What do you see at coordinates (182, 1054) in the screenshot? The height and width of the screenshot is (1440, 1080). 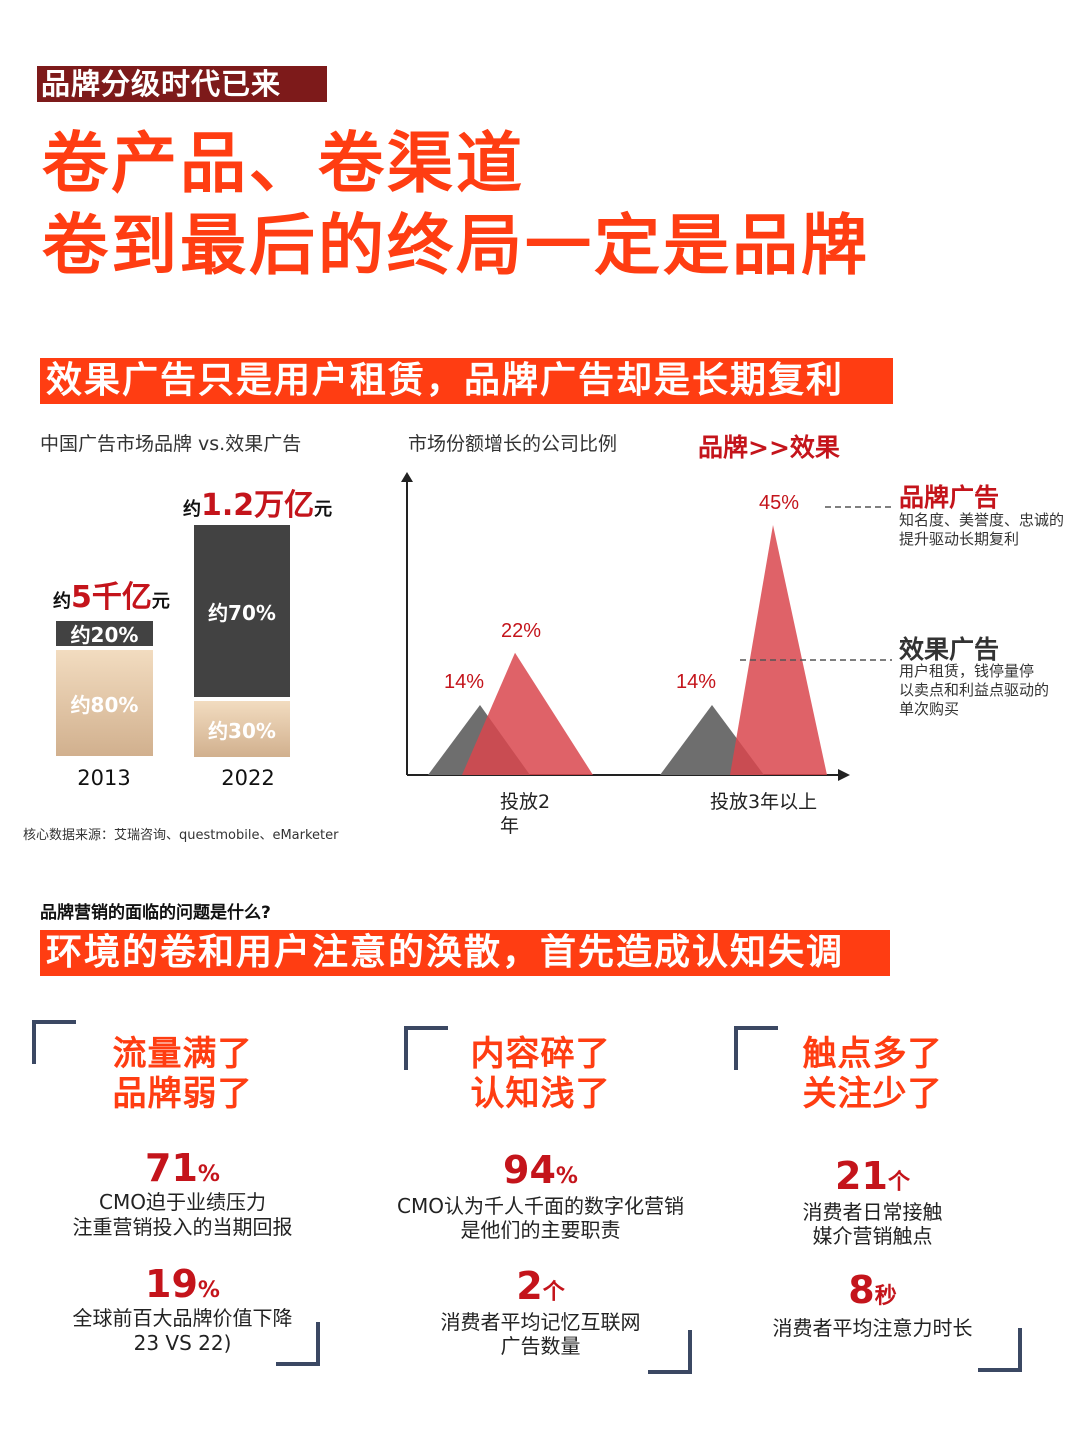 I see `card-title-1: 流量满了` at bounding box center [182, 1054].